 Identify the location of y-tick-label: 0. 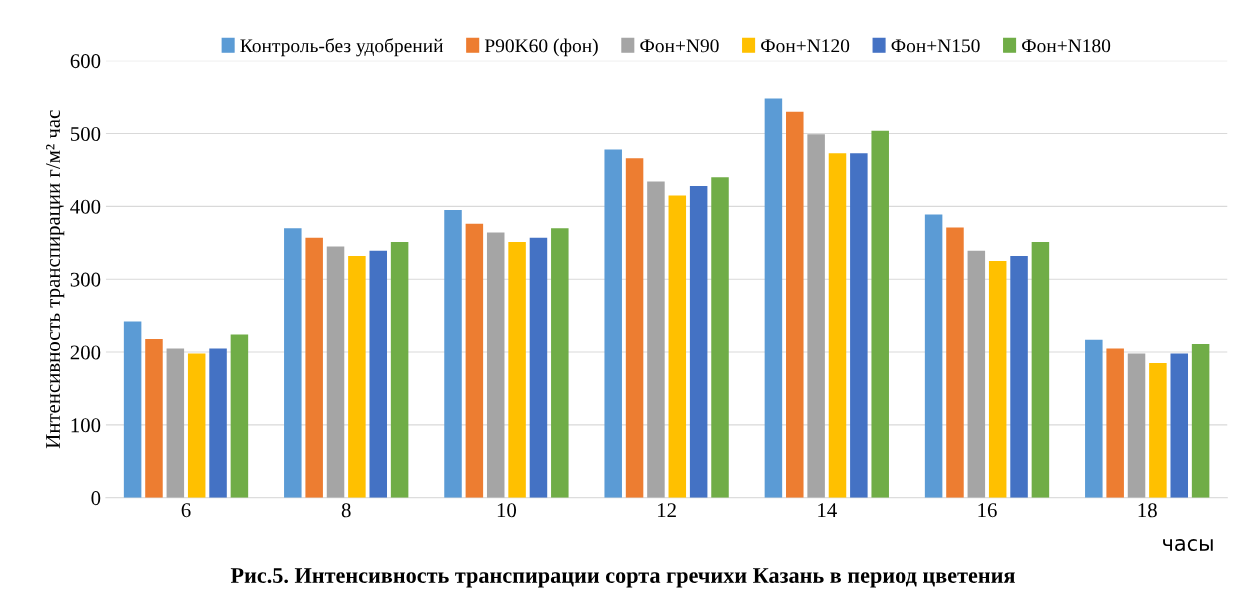
(96, 498).